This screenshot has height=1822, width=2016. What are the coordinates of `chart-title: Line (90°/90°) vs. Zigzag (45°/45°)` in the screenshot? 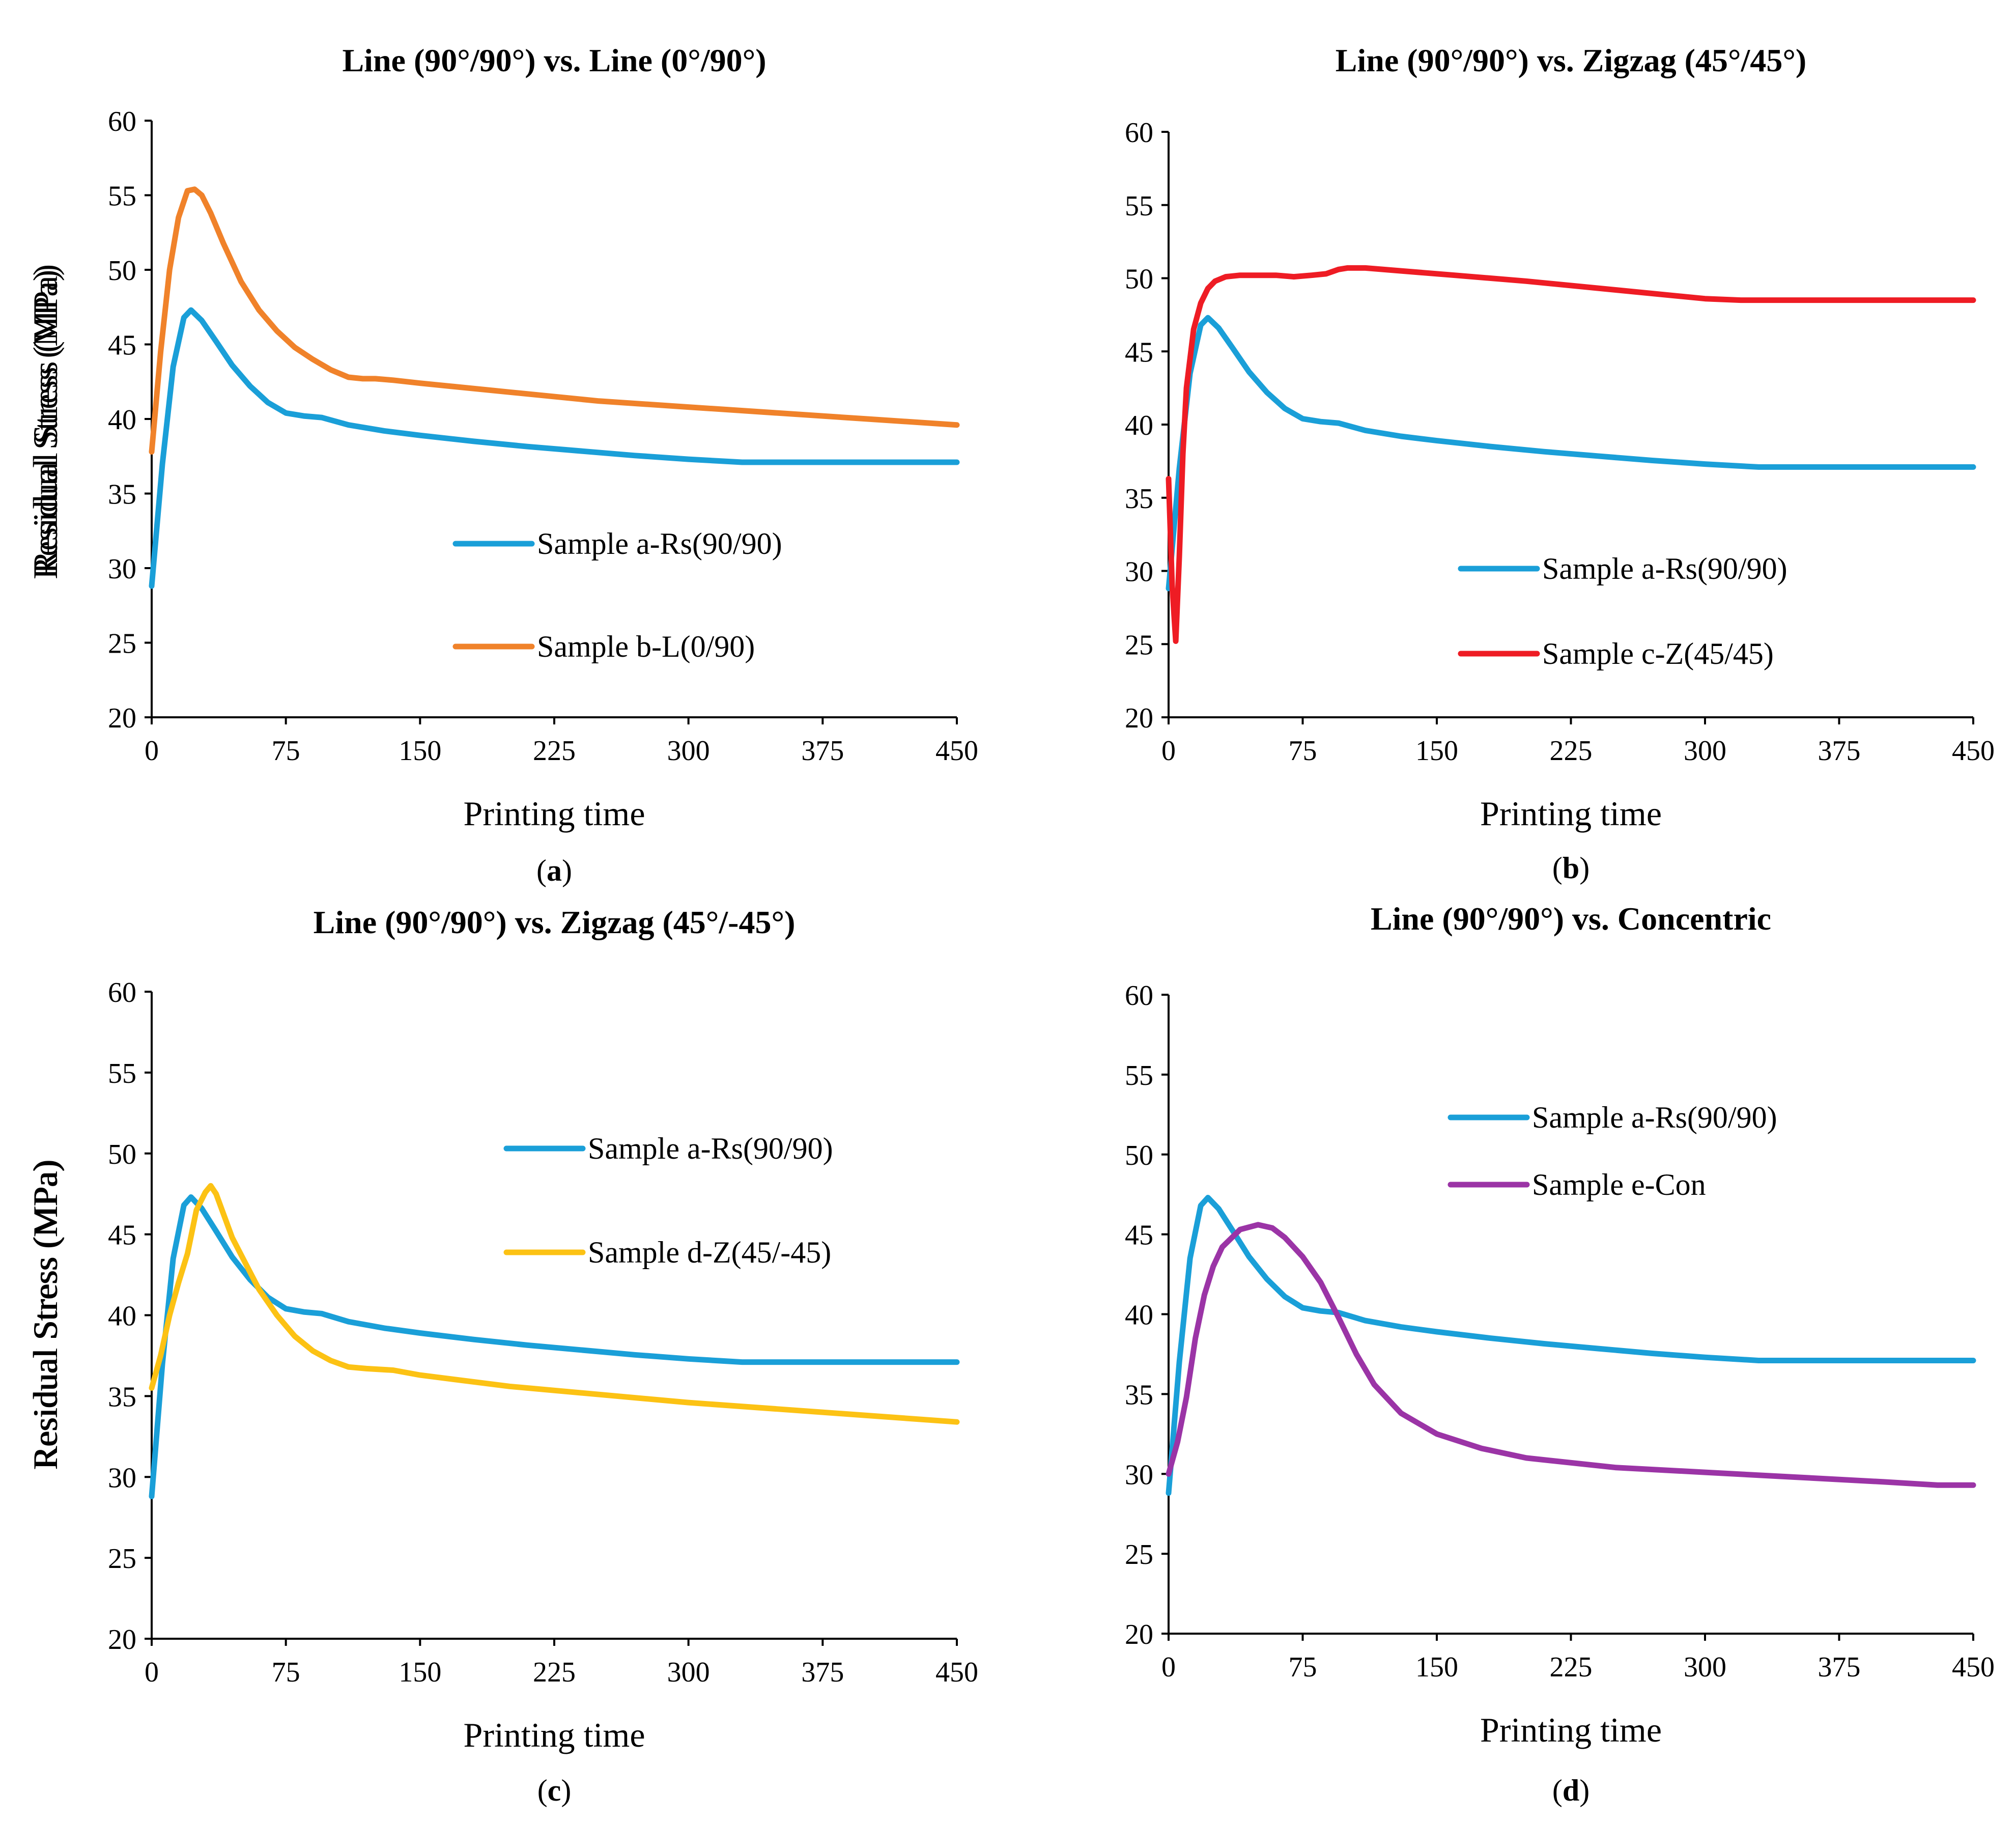 It's located at (1571, 60).